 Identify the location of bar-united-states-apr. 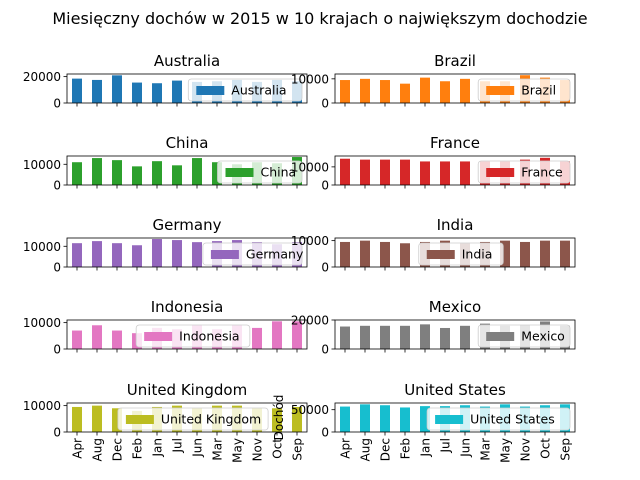
(345, 419).